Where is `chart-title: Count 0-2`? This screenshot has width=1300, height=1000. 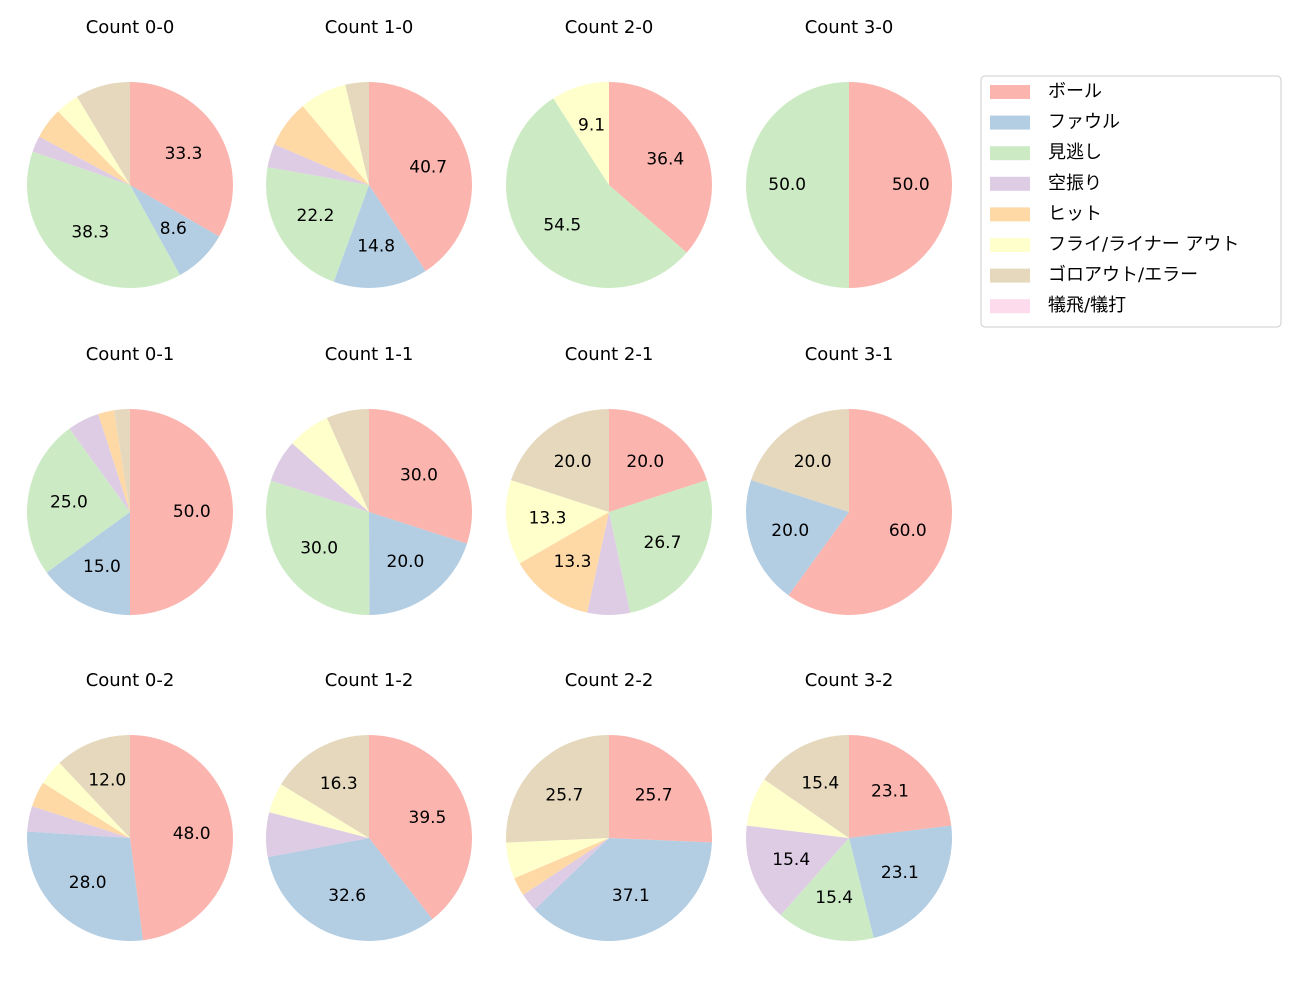 chart-title: Count 0-2 is located at coordinates (130, 680).